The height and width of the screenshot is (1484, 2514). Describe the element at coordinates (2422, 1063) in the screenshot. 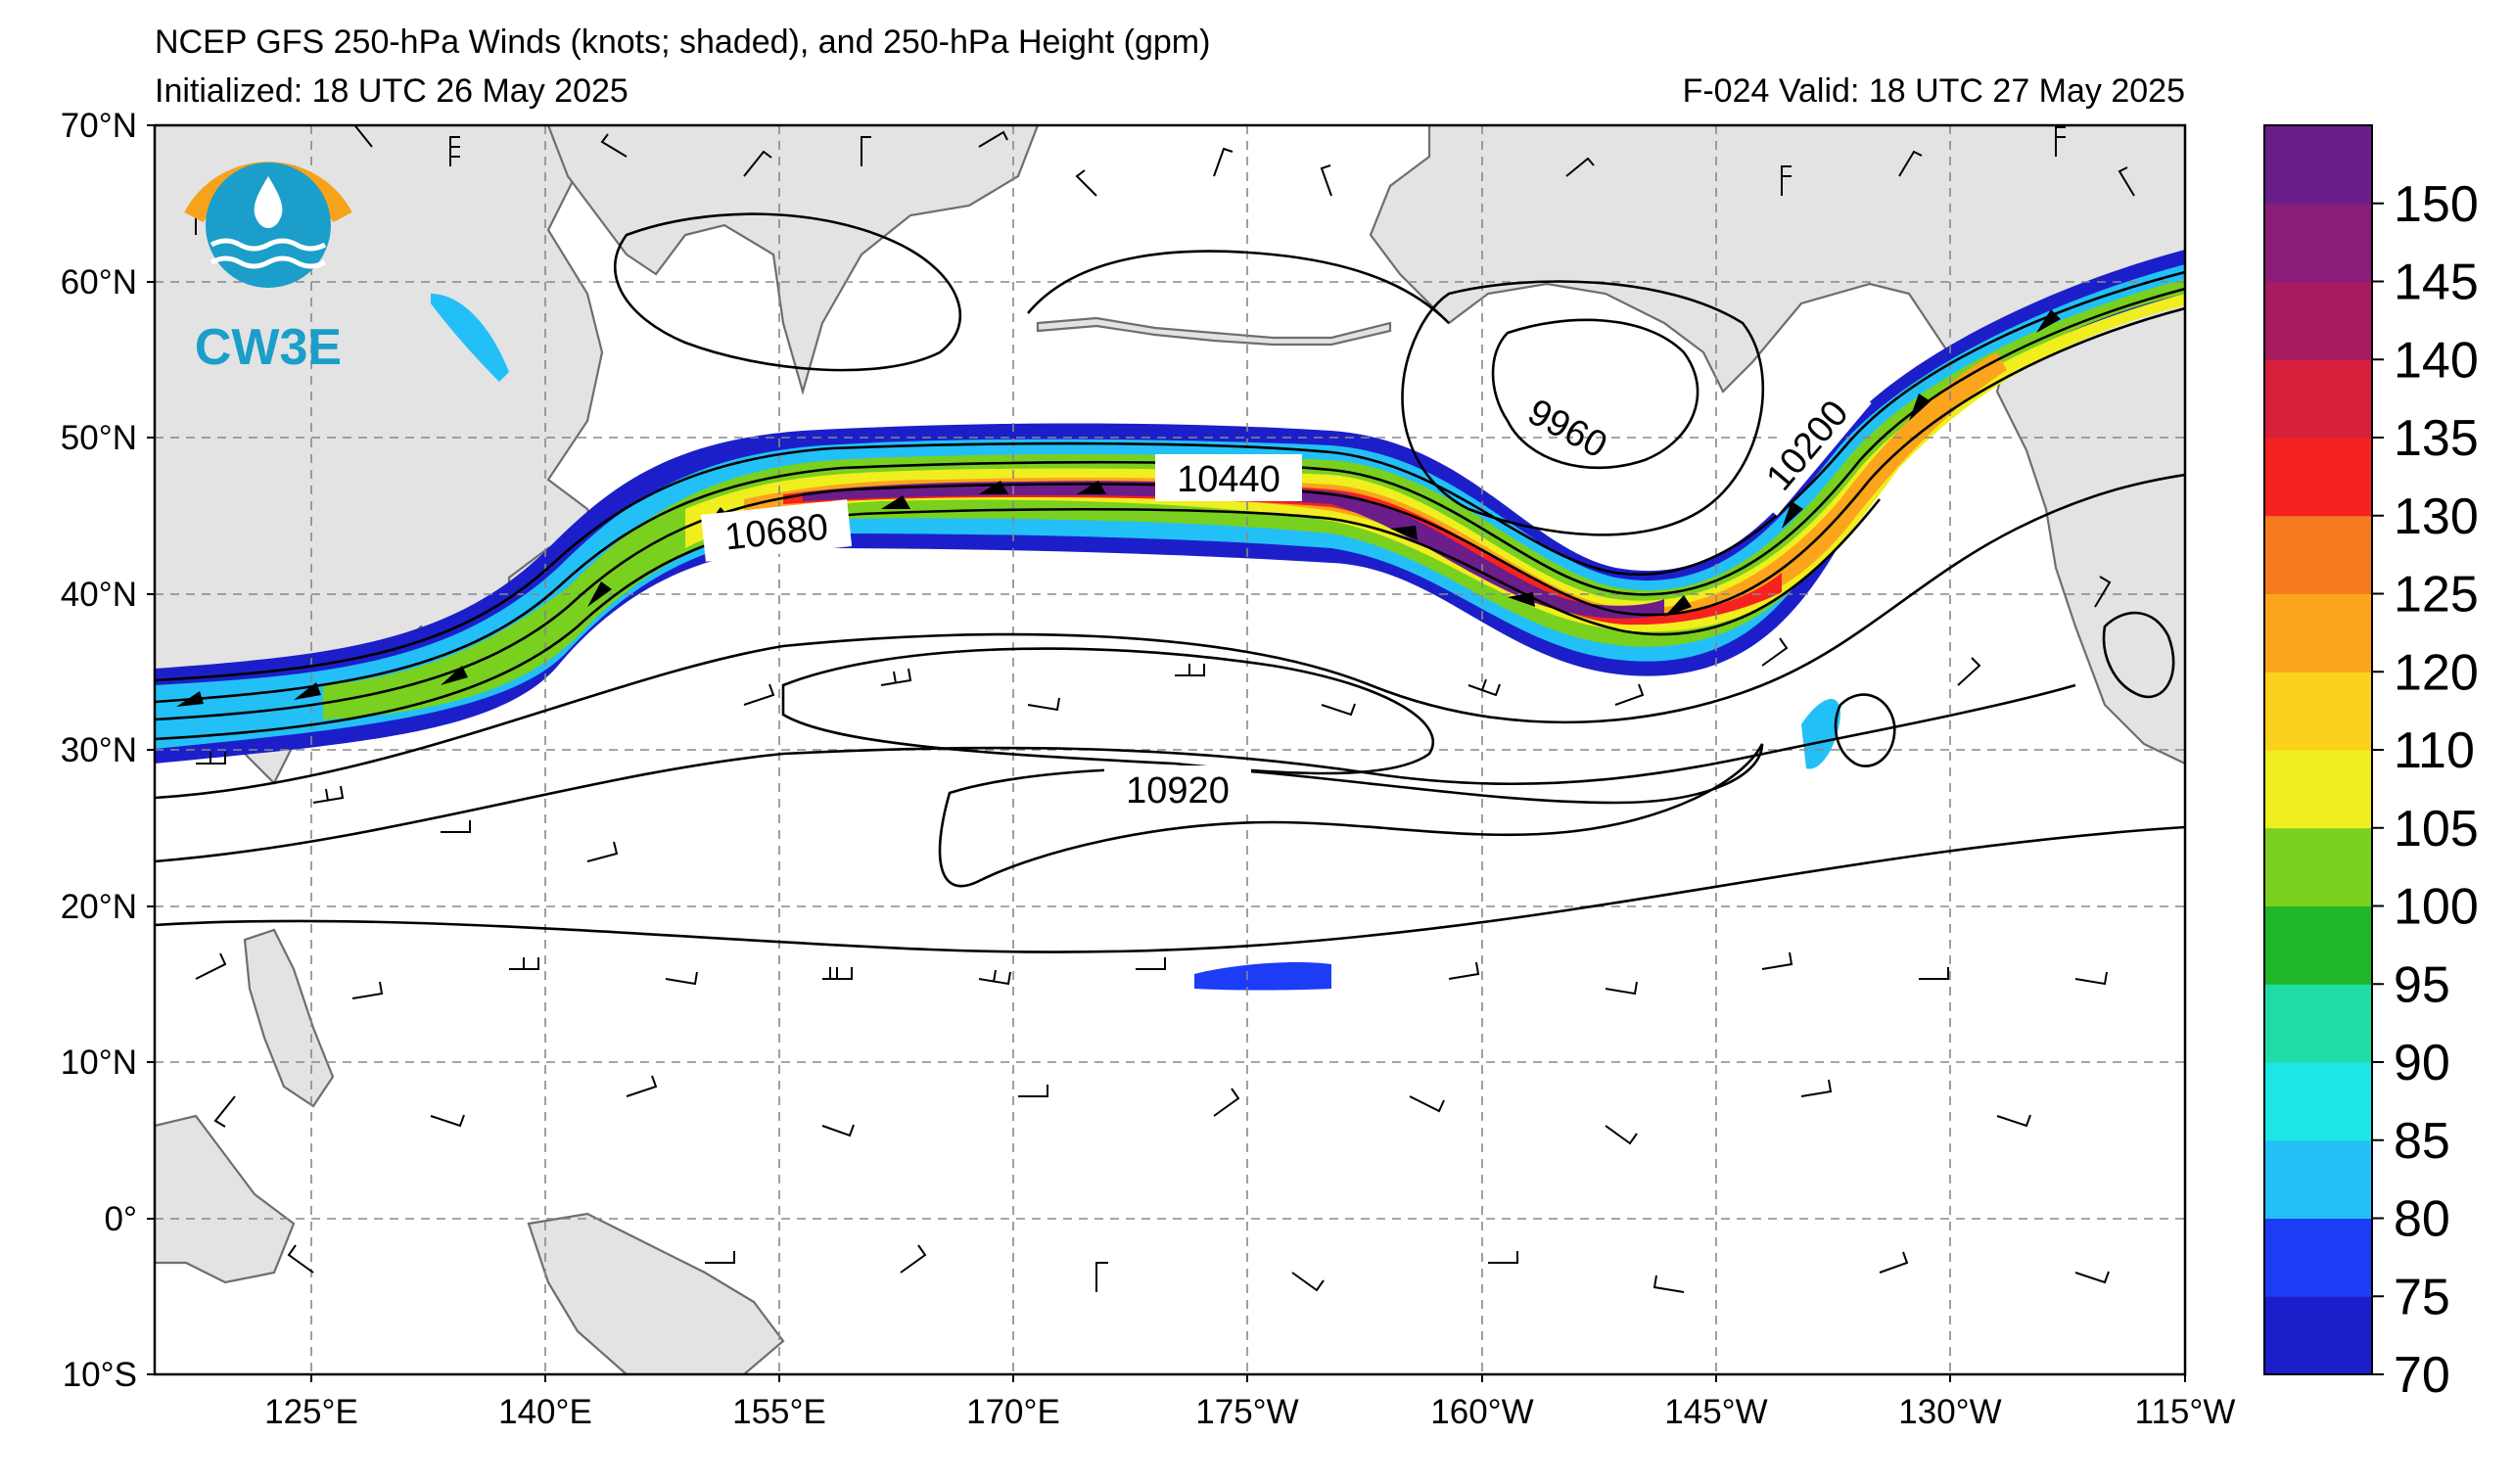

I see `colorbar-label: 90` at that location.